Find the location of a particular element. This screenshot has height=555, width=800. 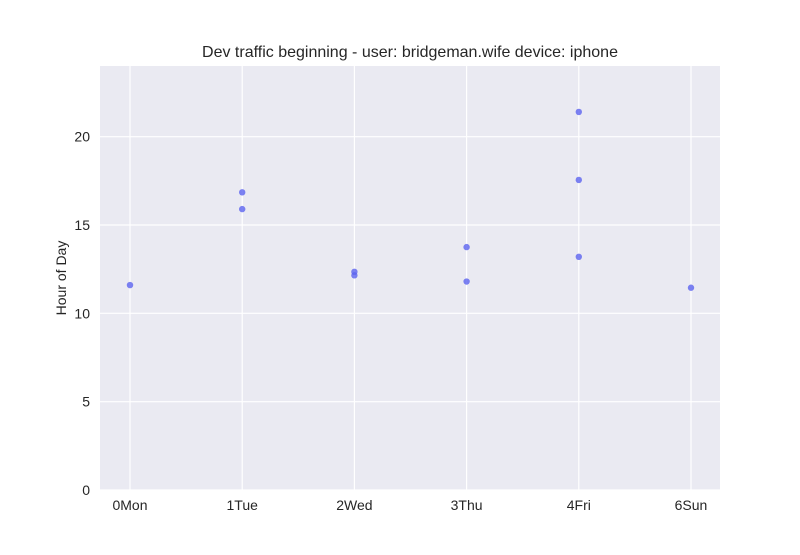

x-tick-label: 2Wed is located at coordinates (354, 505).